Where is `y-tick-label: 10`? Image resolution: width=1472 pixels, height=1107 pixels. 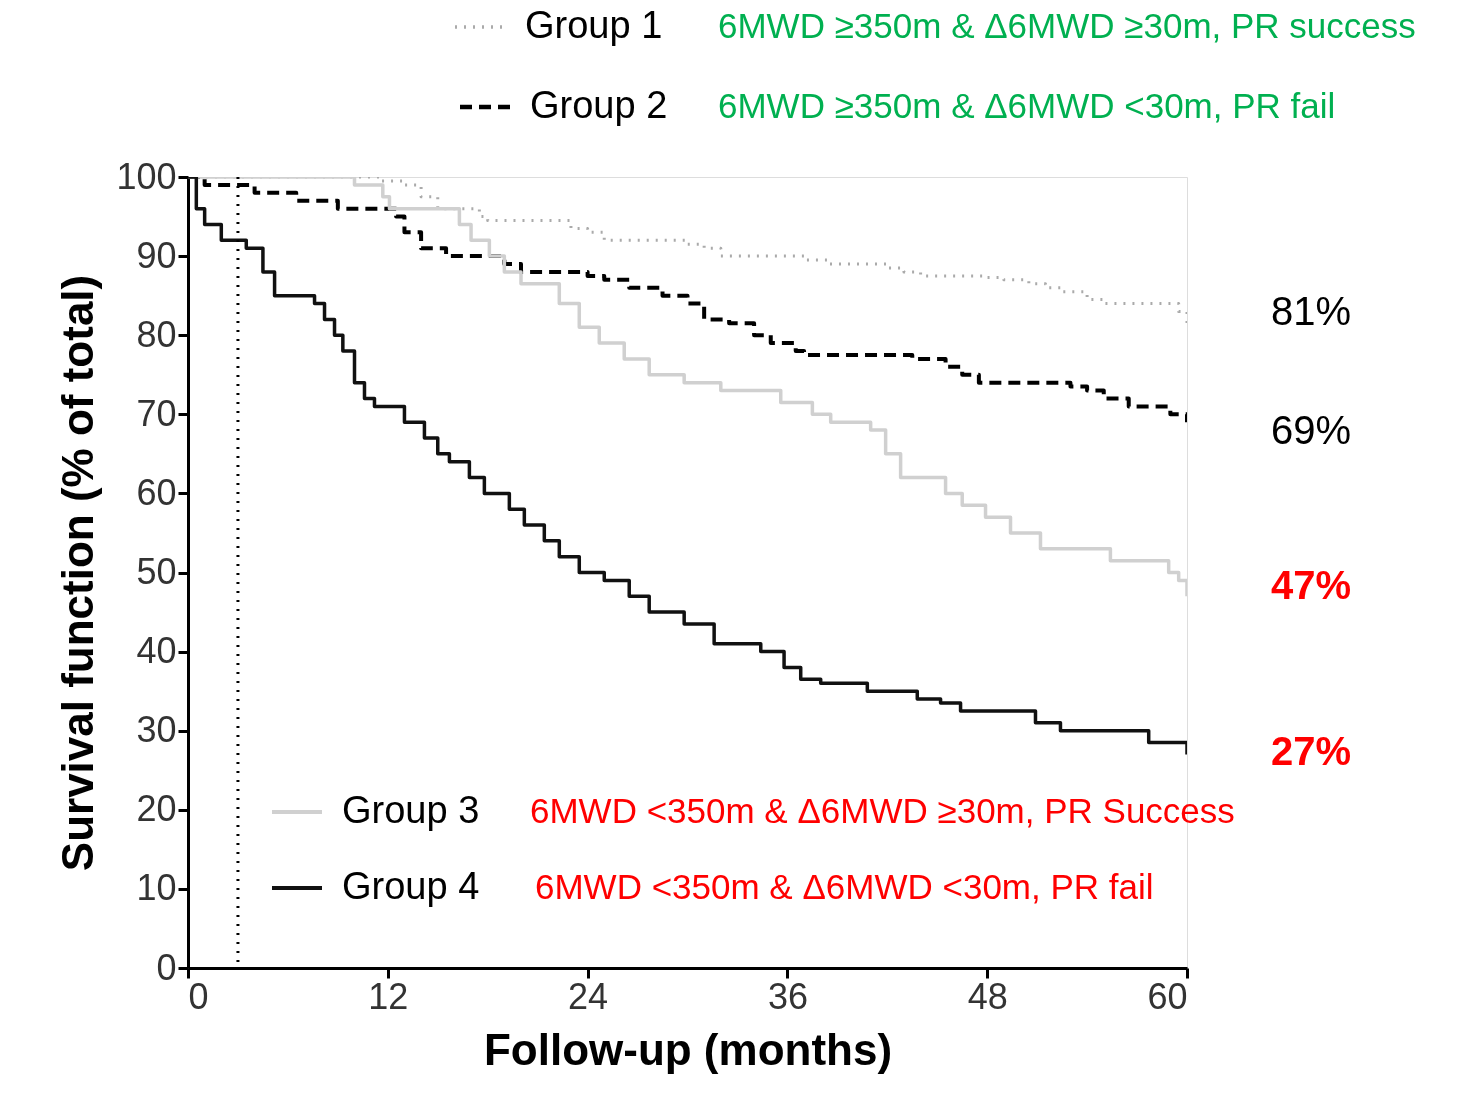 y-tick-label: 10 is located at coordinates (156, 888).